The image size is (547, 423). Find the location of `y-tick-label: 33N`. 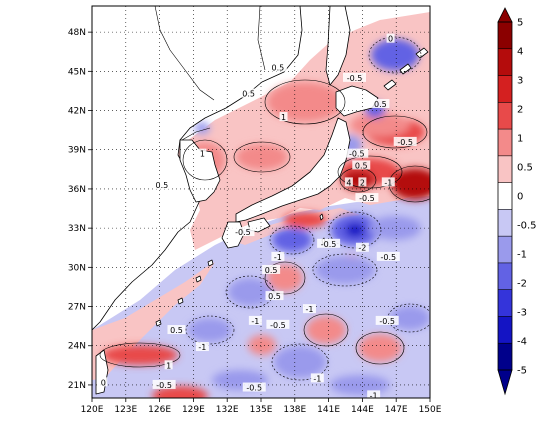

y-tick-label: 33N is located at coordinates (77, 229).